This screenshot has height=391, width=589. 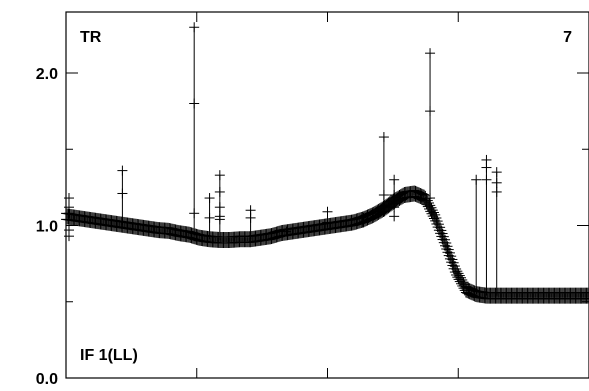 What do you see at coordinates (47, 379) in the screenshot?
I see `y-tick-label: 0.0` at bounding box center [47, 379].